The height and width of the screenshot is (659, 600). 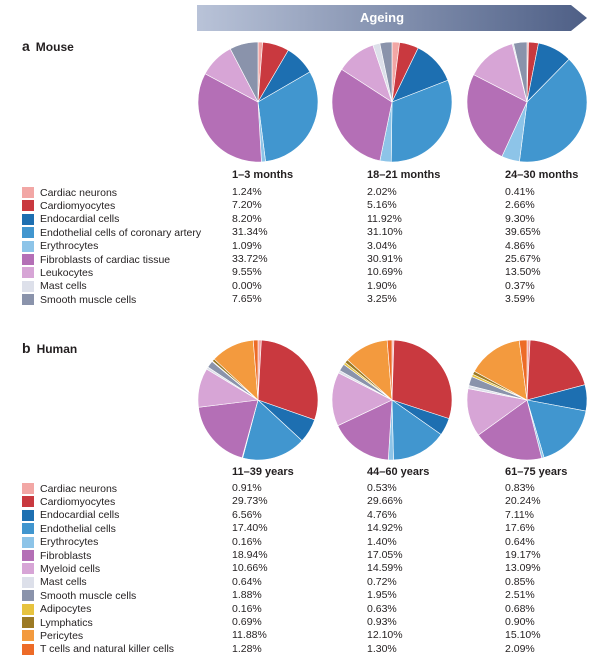 I want to click on mouse-value-cardiomyocytes-2: 5.16%, so click(x=382, y=205).